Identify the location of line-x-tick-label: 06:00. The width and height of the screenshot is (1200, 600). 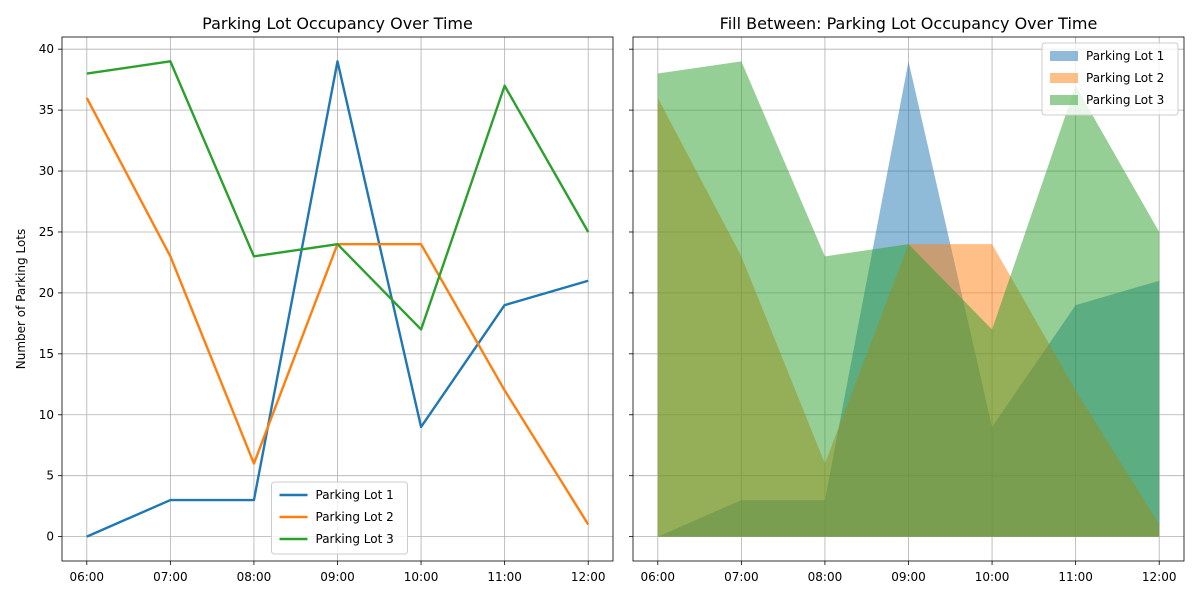
(86, 577).